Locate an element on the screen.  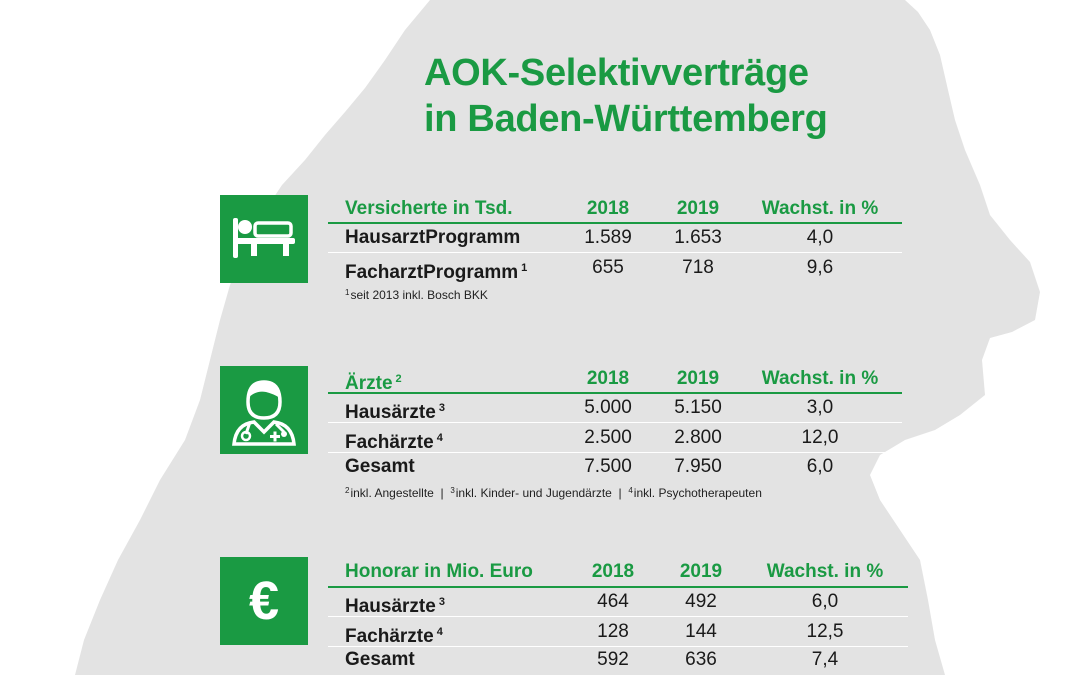
doctor-icon is located at coordinates (264, 410).